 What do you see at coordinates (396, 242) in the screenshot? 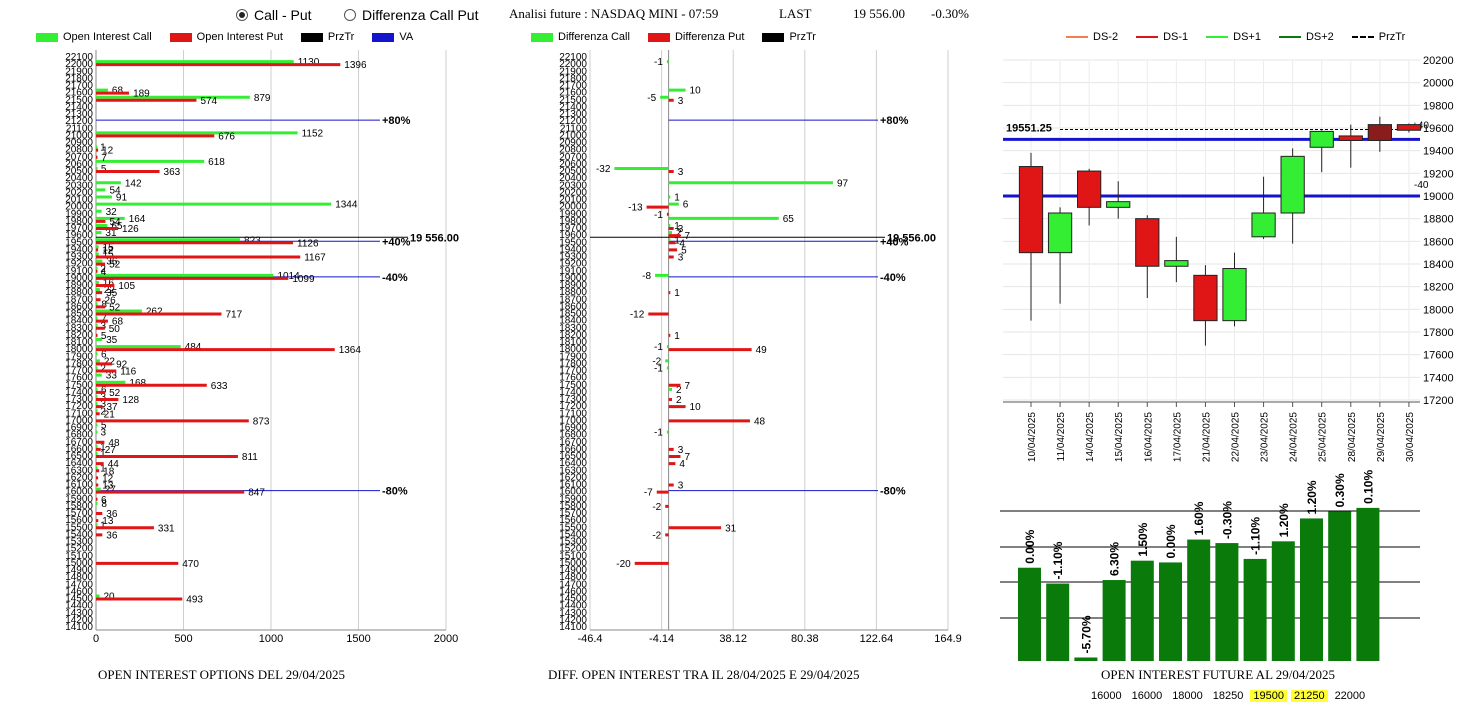
I see `ref-line-label: +40%` at bounding box center [396, 242].